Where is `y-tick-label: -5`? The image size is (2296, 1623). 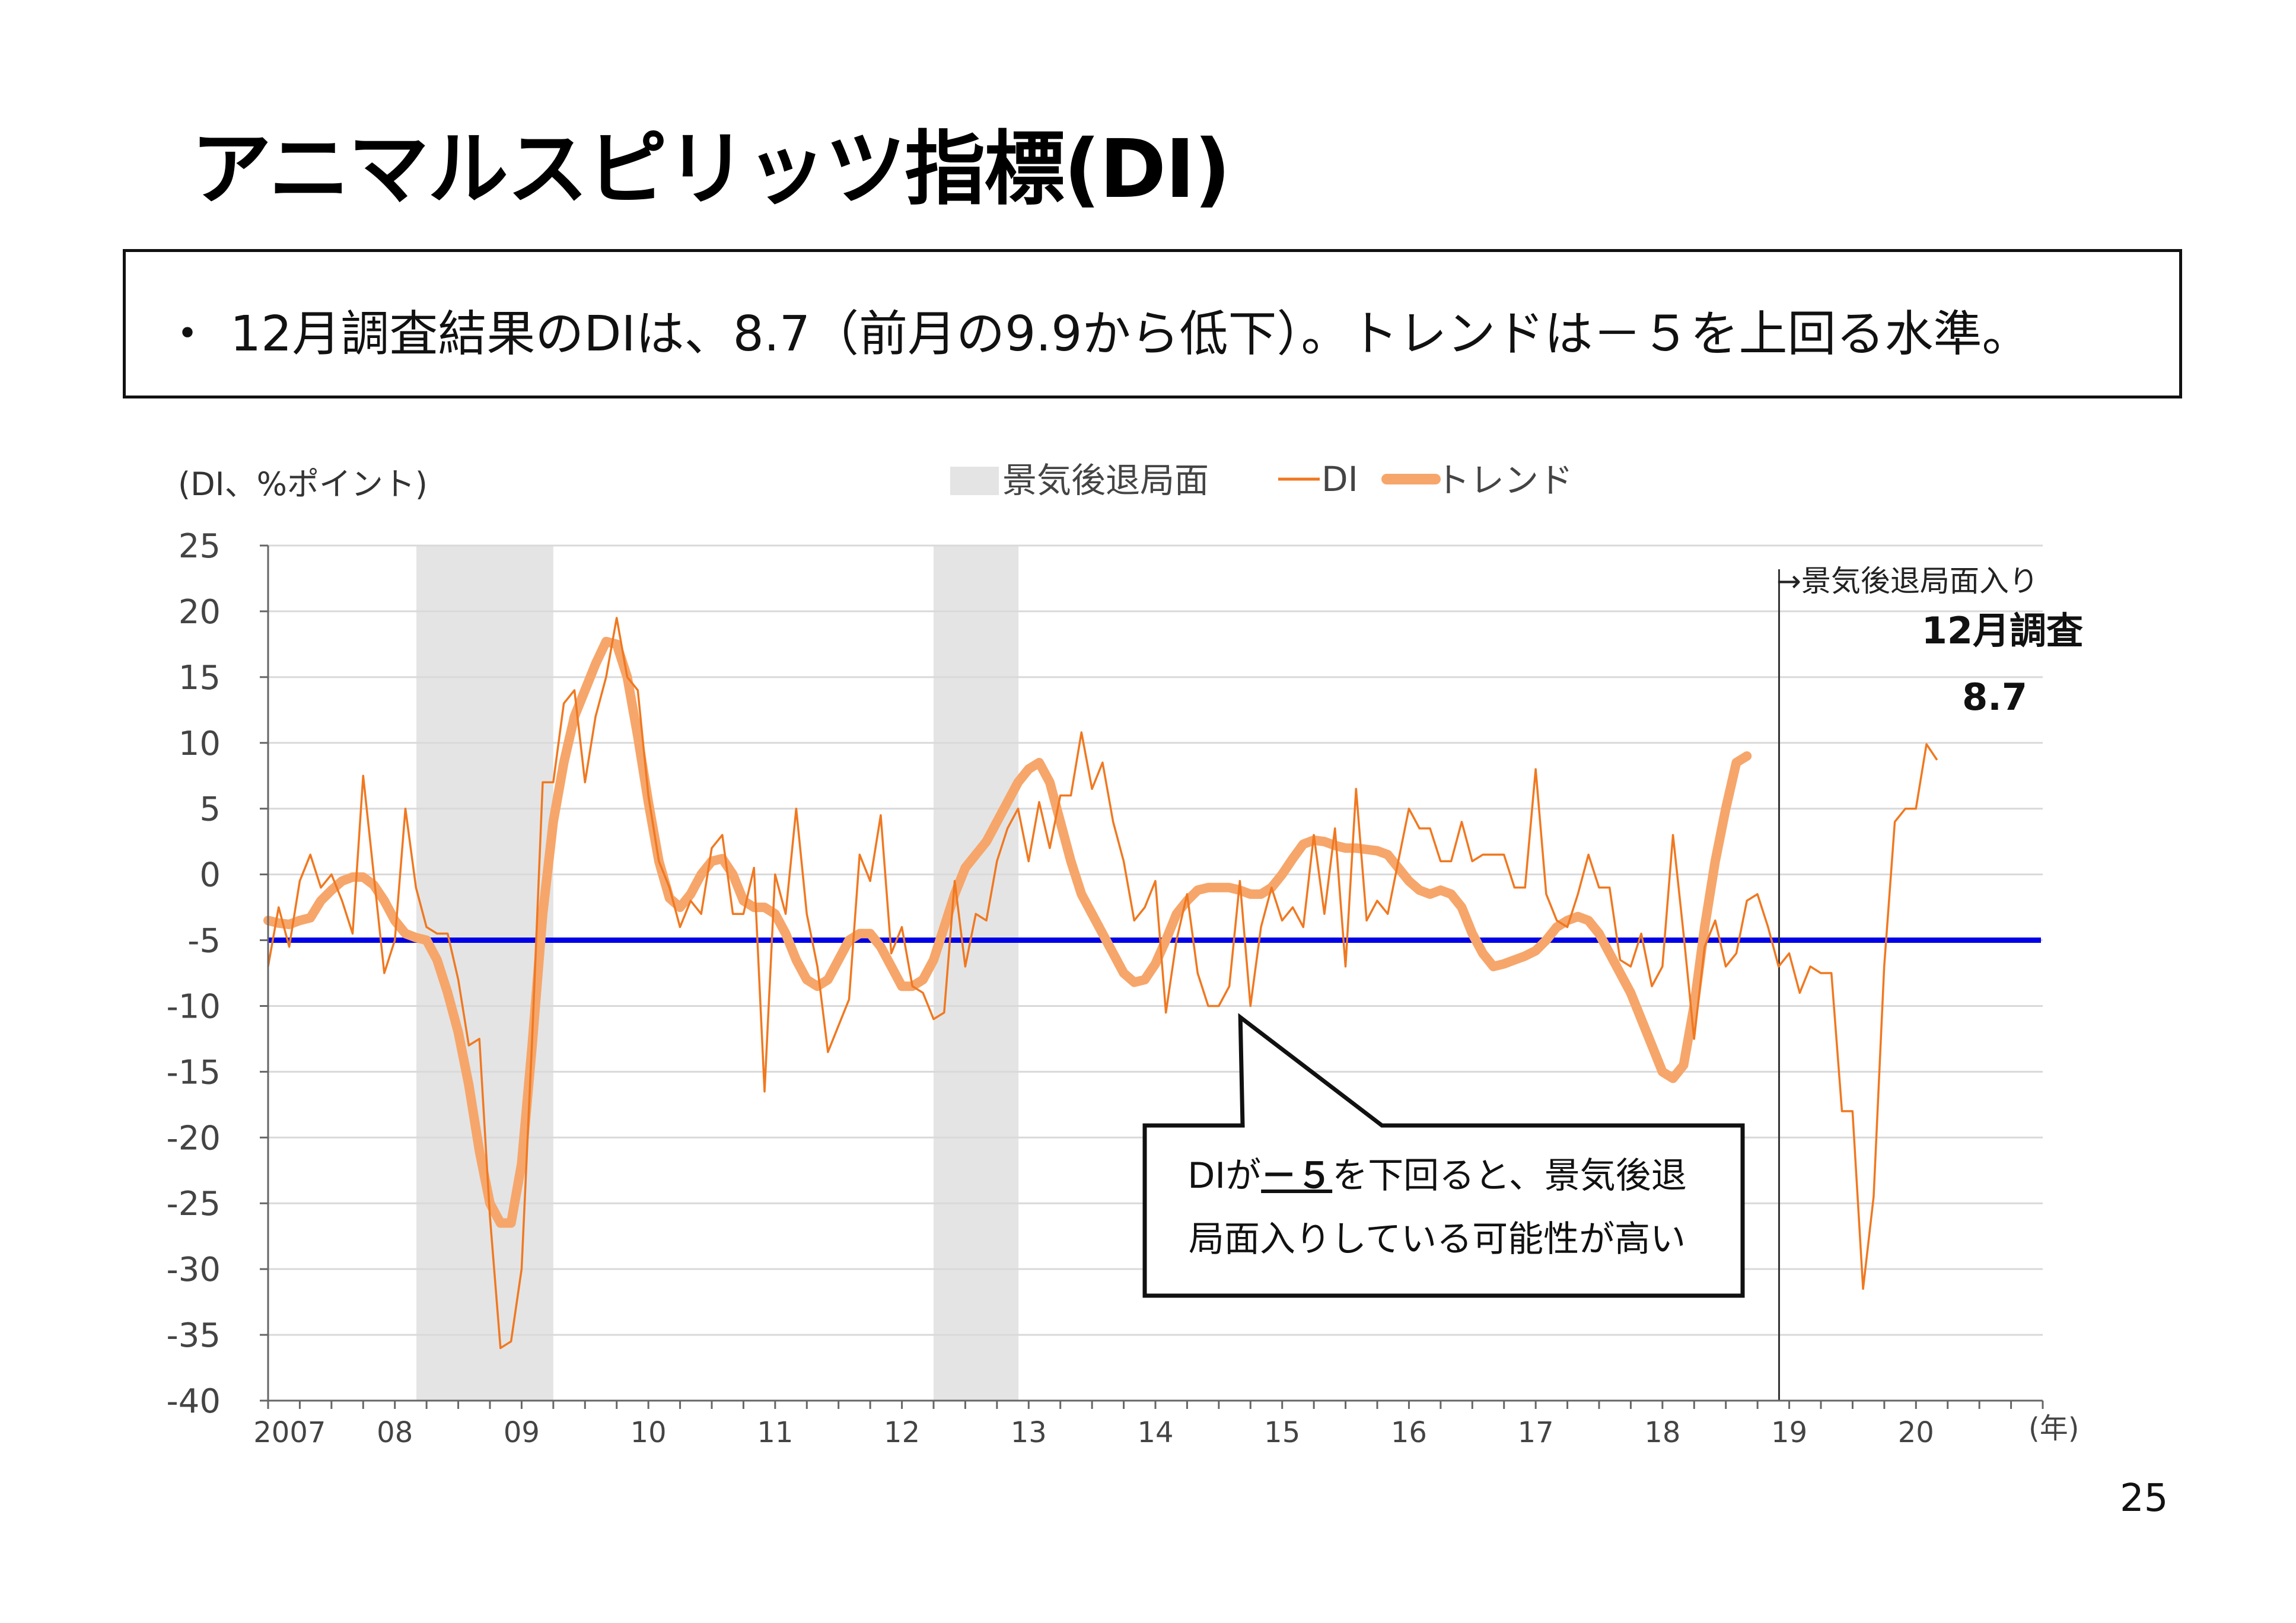 y-tick-label: -5 is located at coordinates (204, 941).